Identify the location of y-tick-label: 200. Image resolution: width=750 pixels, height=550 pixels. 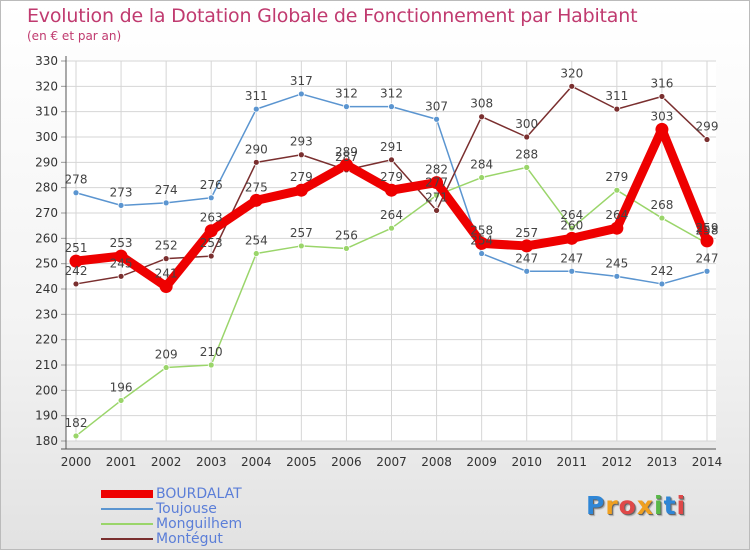
(46, 390).